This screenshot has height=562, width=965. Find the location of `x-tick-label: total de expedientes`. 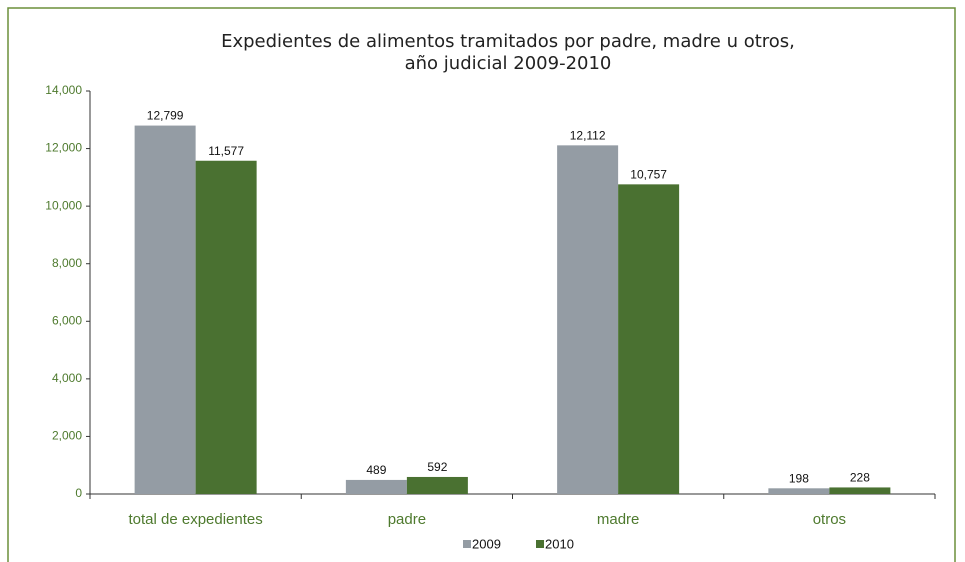

x-tick-label: total de expedientes is located at coordinates (195, 519).